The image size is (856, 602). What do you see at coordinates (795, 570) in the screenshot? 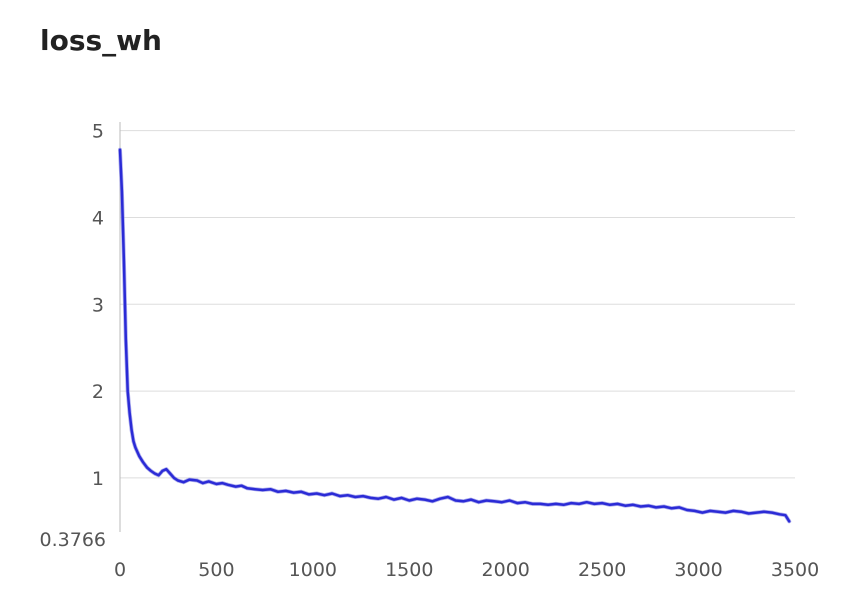
I see `x-tick-label: 3500` at bounding box center [795, 570].